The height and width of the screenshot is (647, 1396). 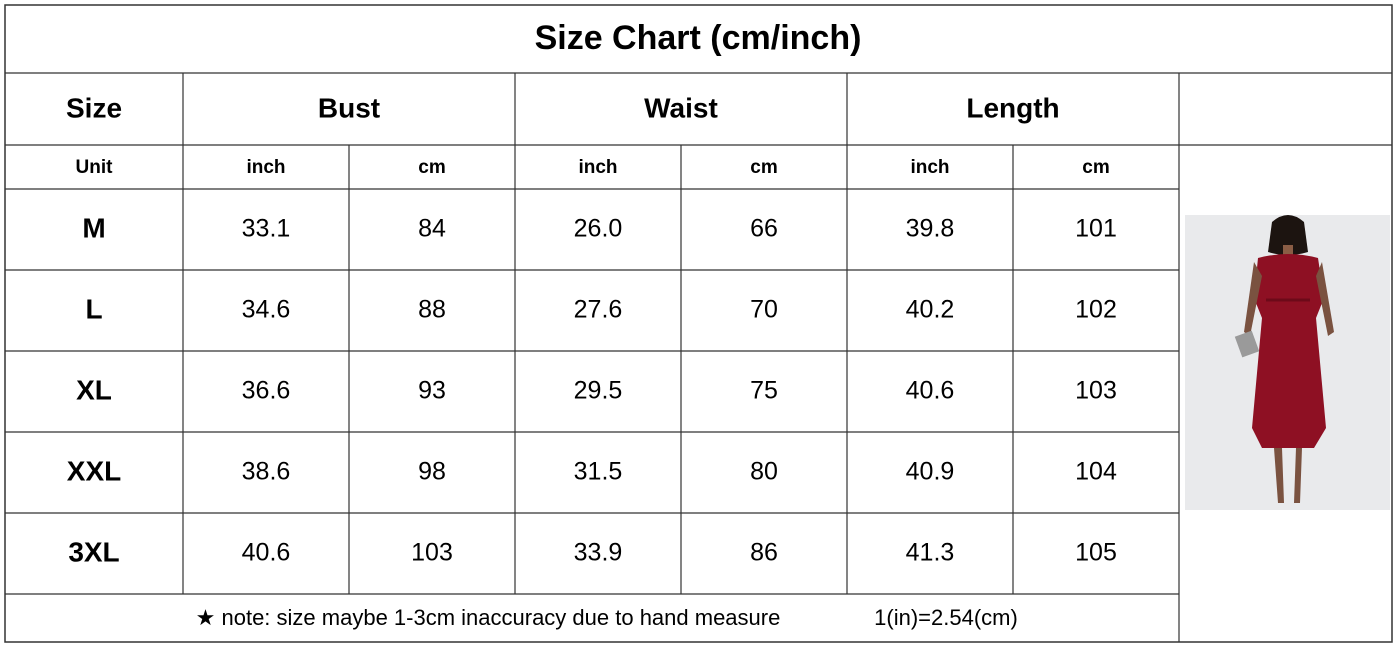 I want to click on measurement: 36.6, so click(x=266, y=391).